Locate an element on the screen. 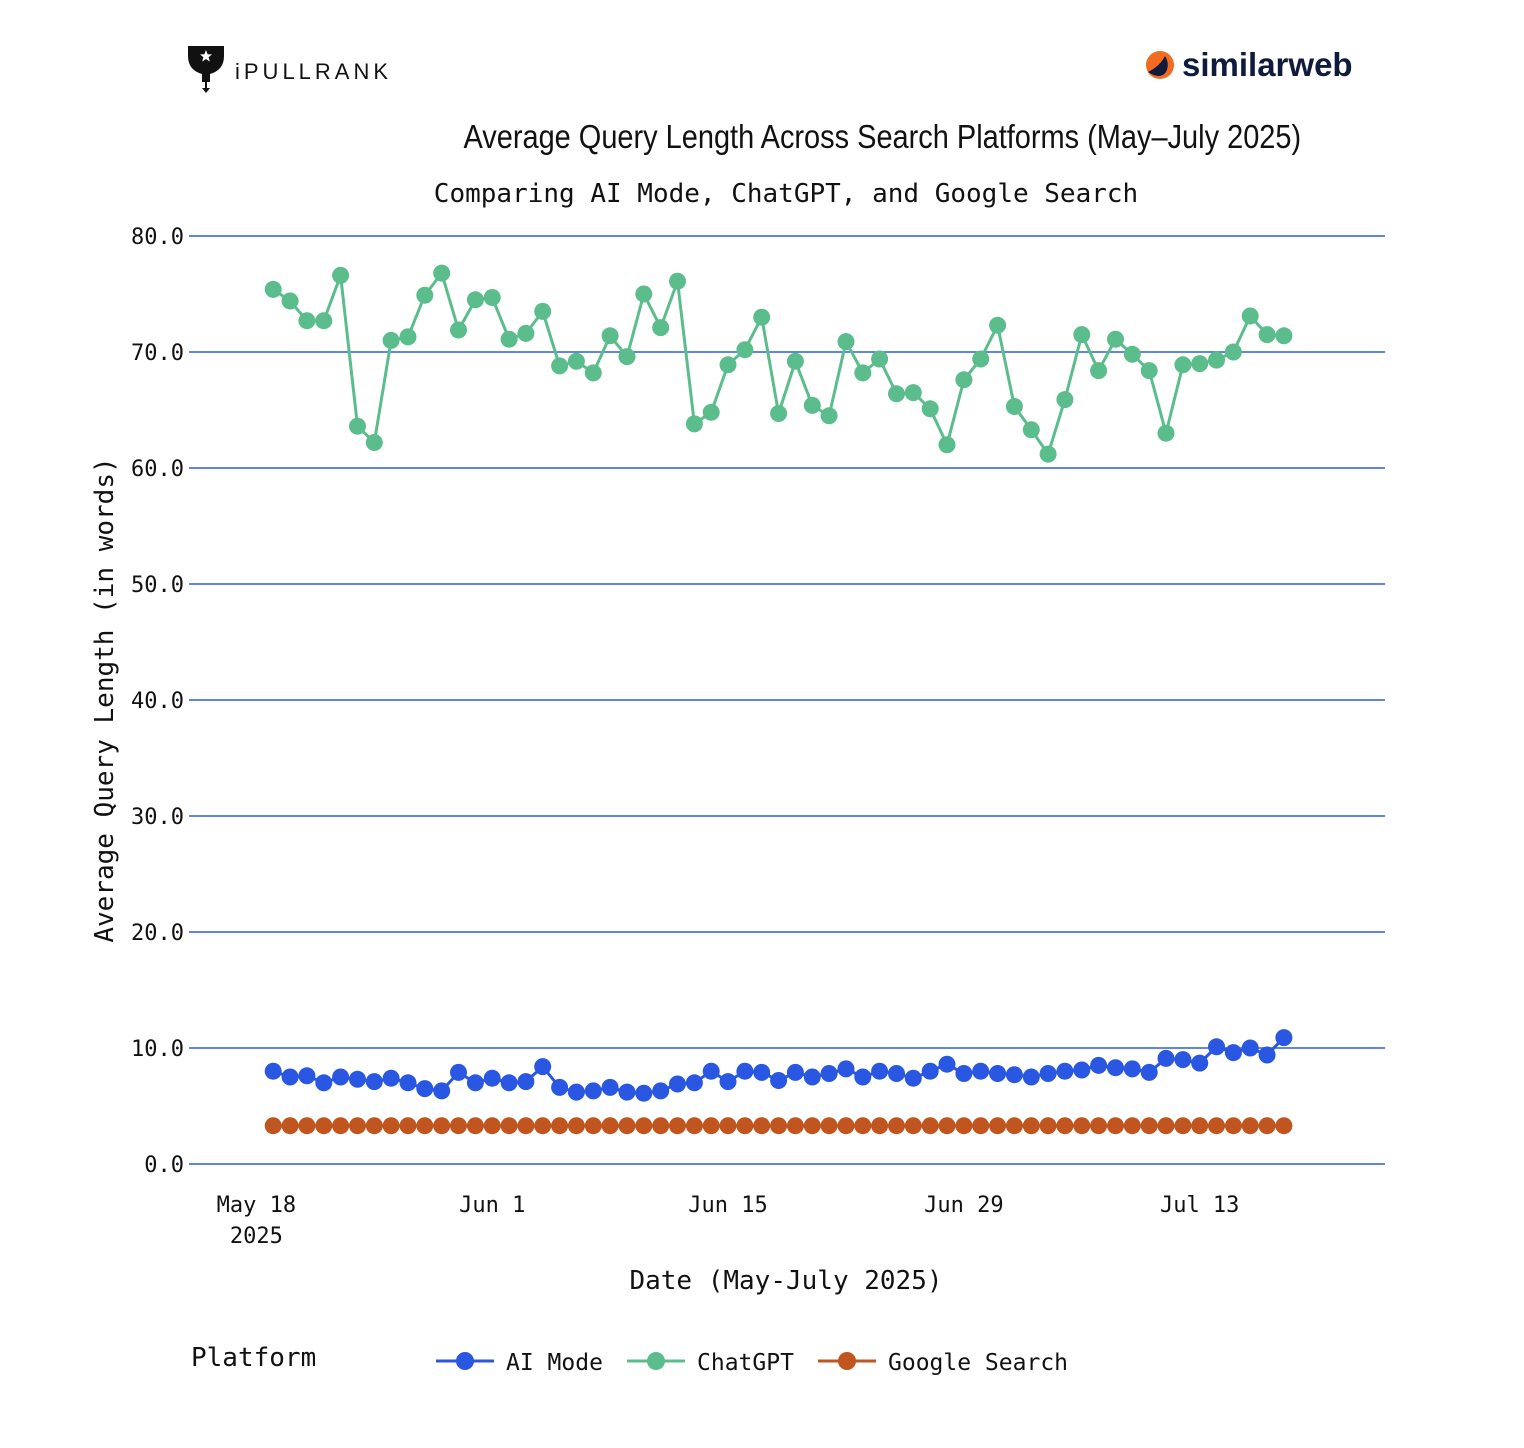 Image resolution: width=1524 pixels, height=1448 pixels. legend: Platform AI Mode ChatGPT Google Search is located at coordinates (629, 1359).